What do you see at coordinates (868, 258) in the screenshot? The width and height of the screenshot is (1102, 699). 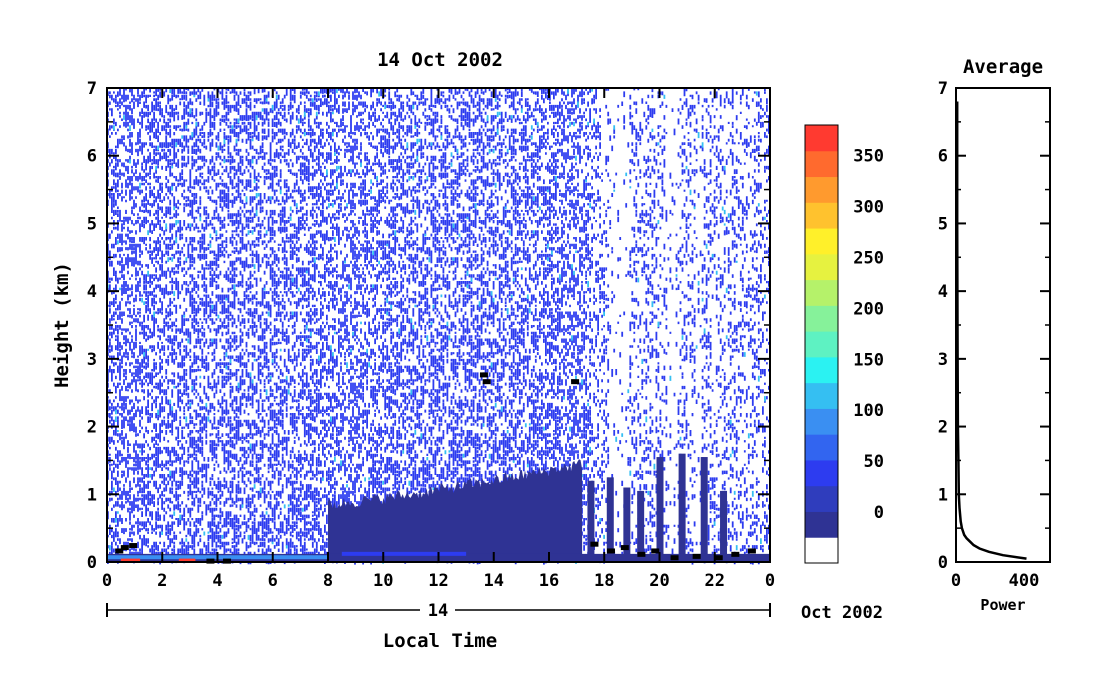 I see `colorbar-tick-label: 250` at bounding box center [868, 258].